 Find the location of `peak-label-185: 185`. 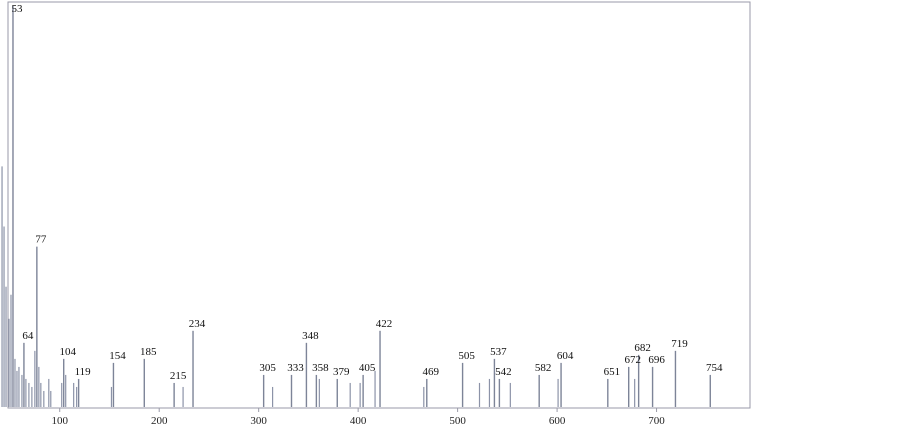

peak-label-185: 185 is located at coordinates (148, 352).